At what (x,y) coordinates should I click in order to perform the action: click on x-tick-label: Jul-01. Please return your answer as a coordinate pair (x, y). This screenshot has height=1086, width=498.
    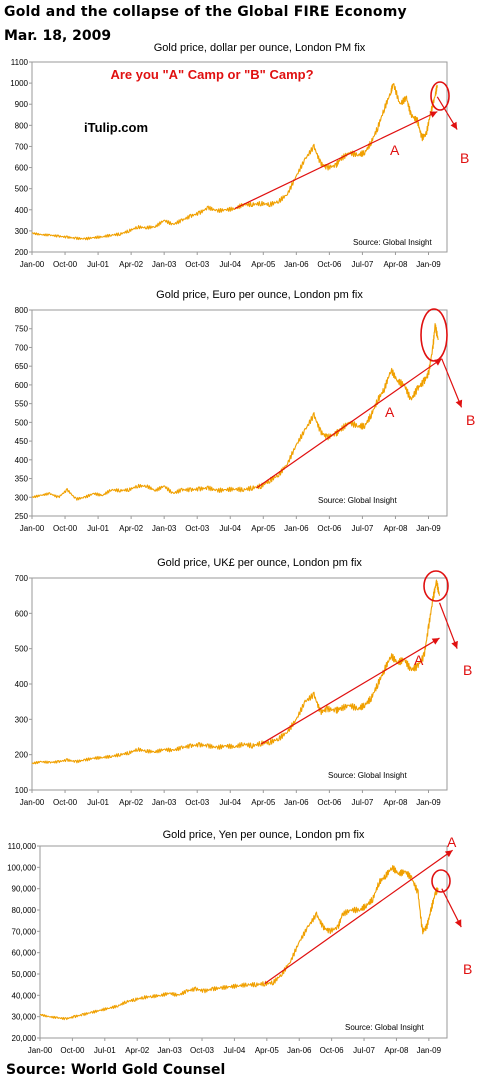
    Looking at the image, I should click on (98, 802).